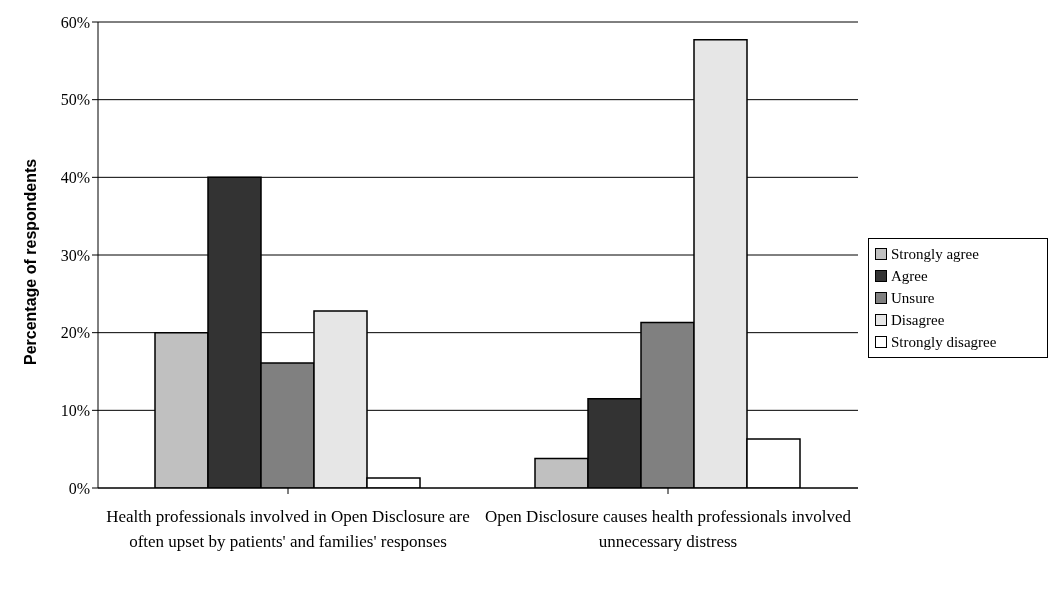  I want to click on legend-label: Unsure, so click(913, 298).